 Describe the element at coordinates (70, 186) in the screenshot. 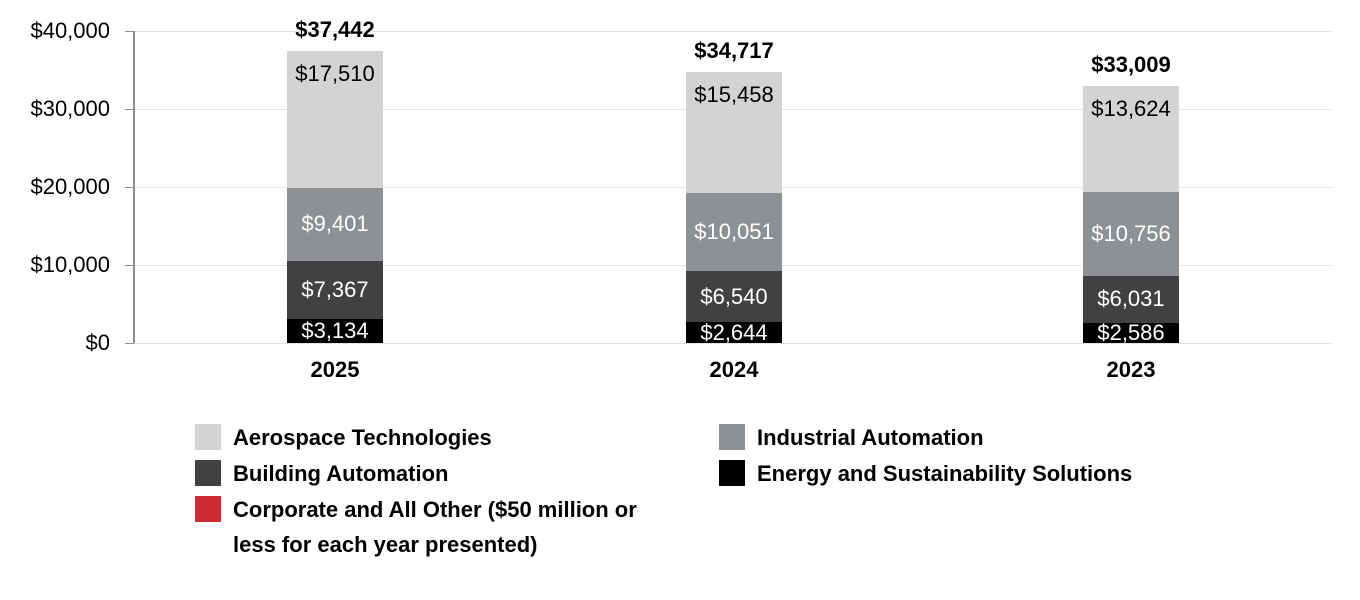

I see `y-tick-label: $20,000` at that location.